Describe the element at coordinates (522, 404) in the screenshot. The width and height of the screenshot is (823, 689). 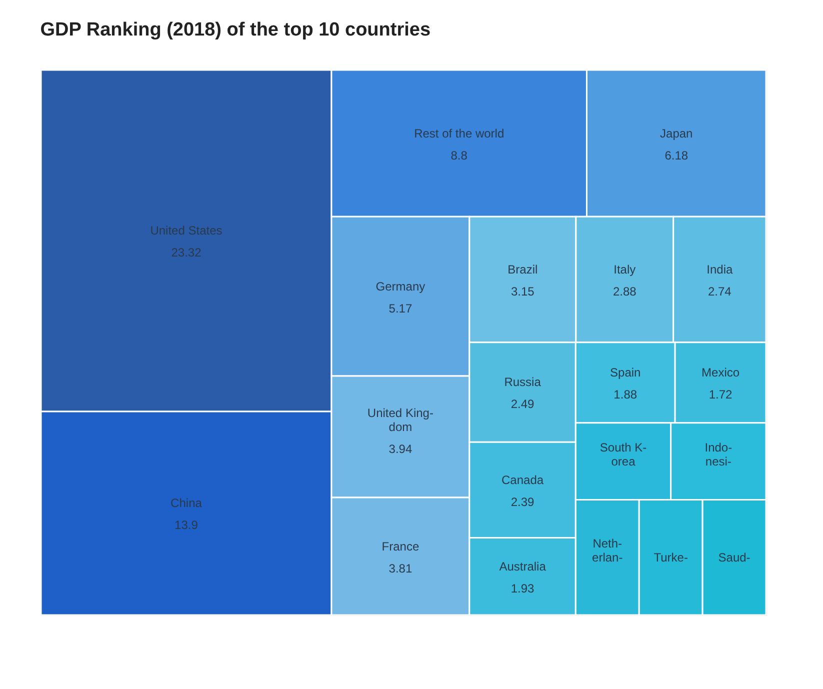
I see `data-label: 2.49` at that location.